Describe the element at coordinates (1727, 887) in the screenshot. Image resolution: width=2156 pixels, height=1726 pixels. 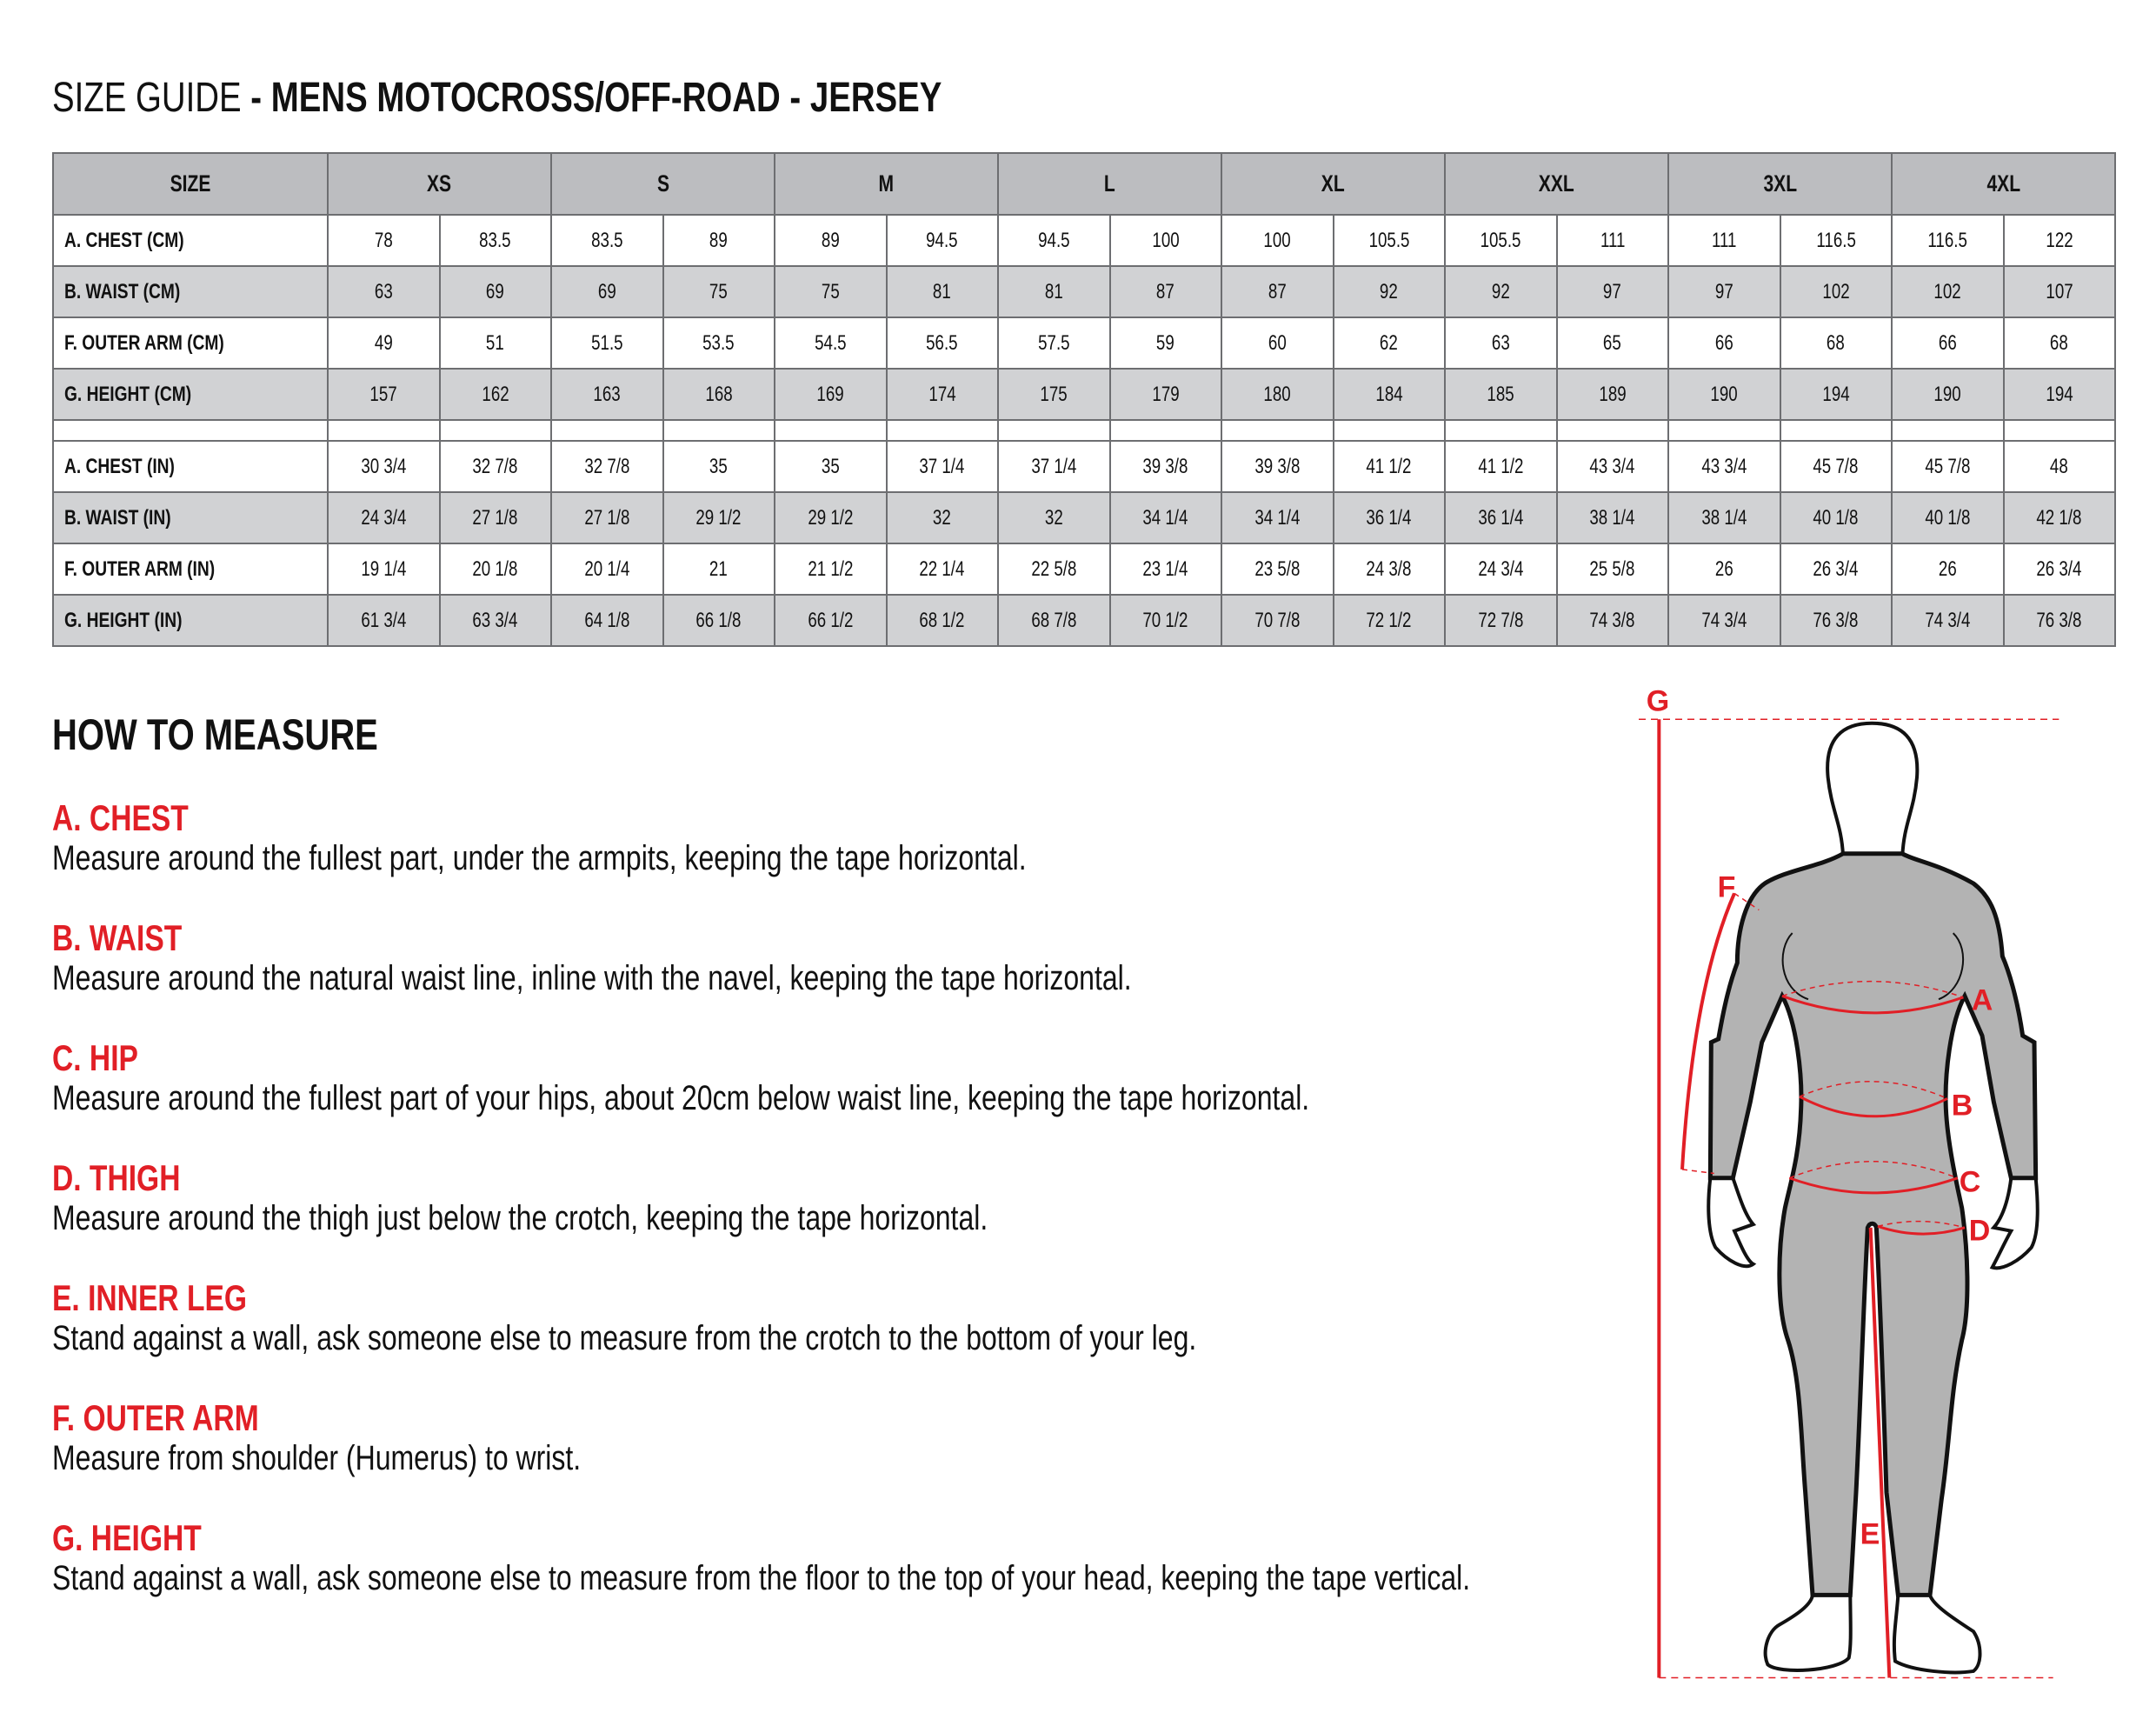
I see `label-f: F` at that location.